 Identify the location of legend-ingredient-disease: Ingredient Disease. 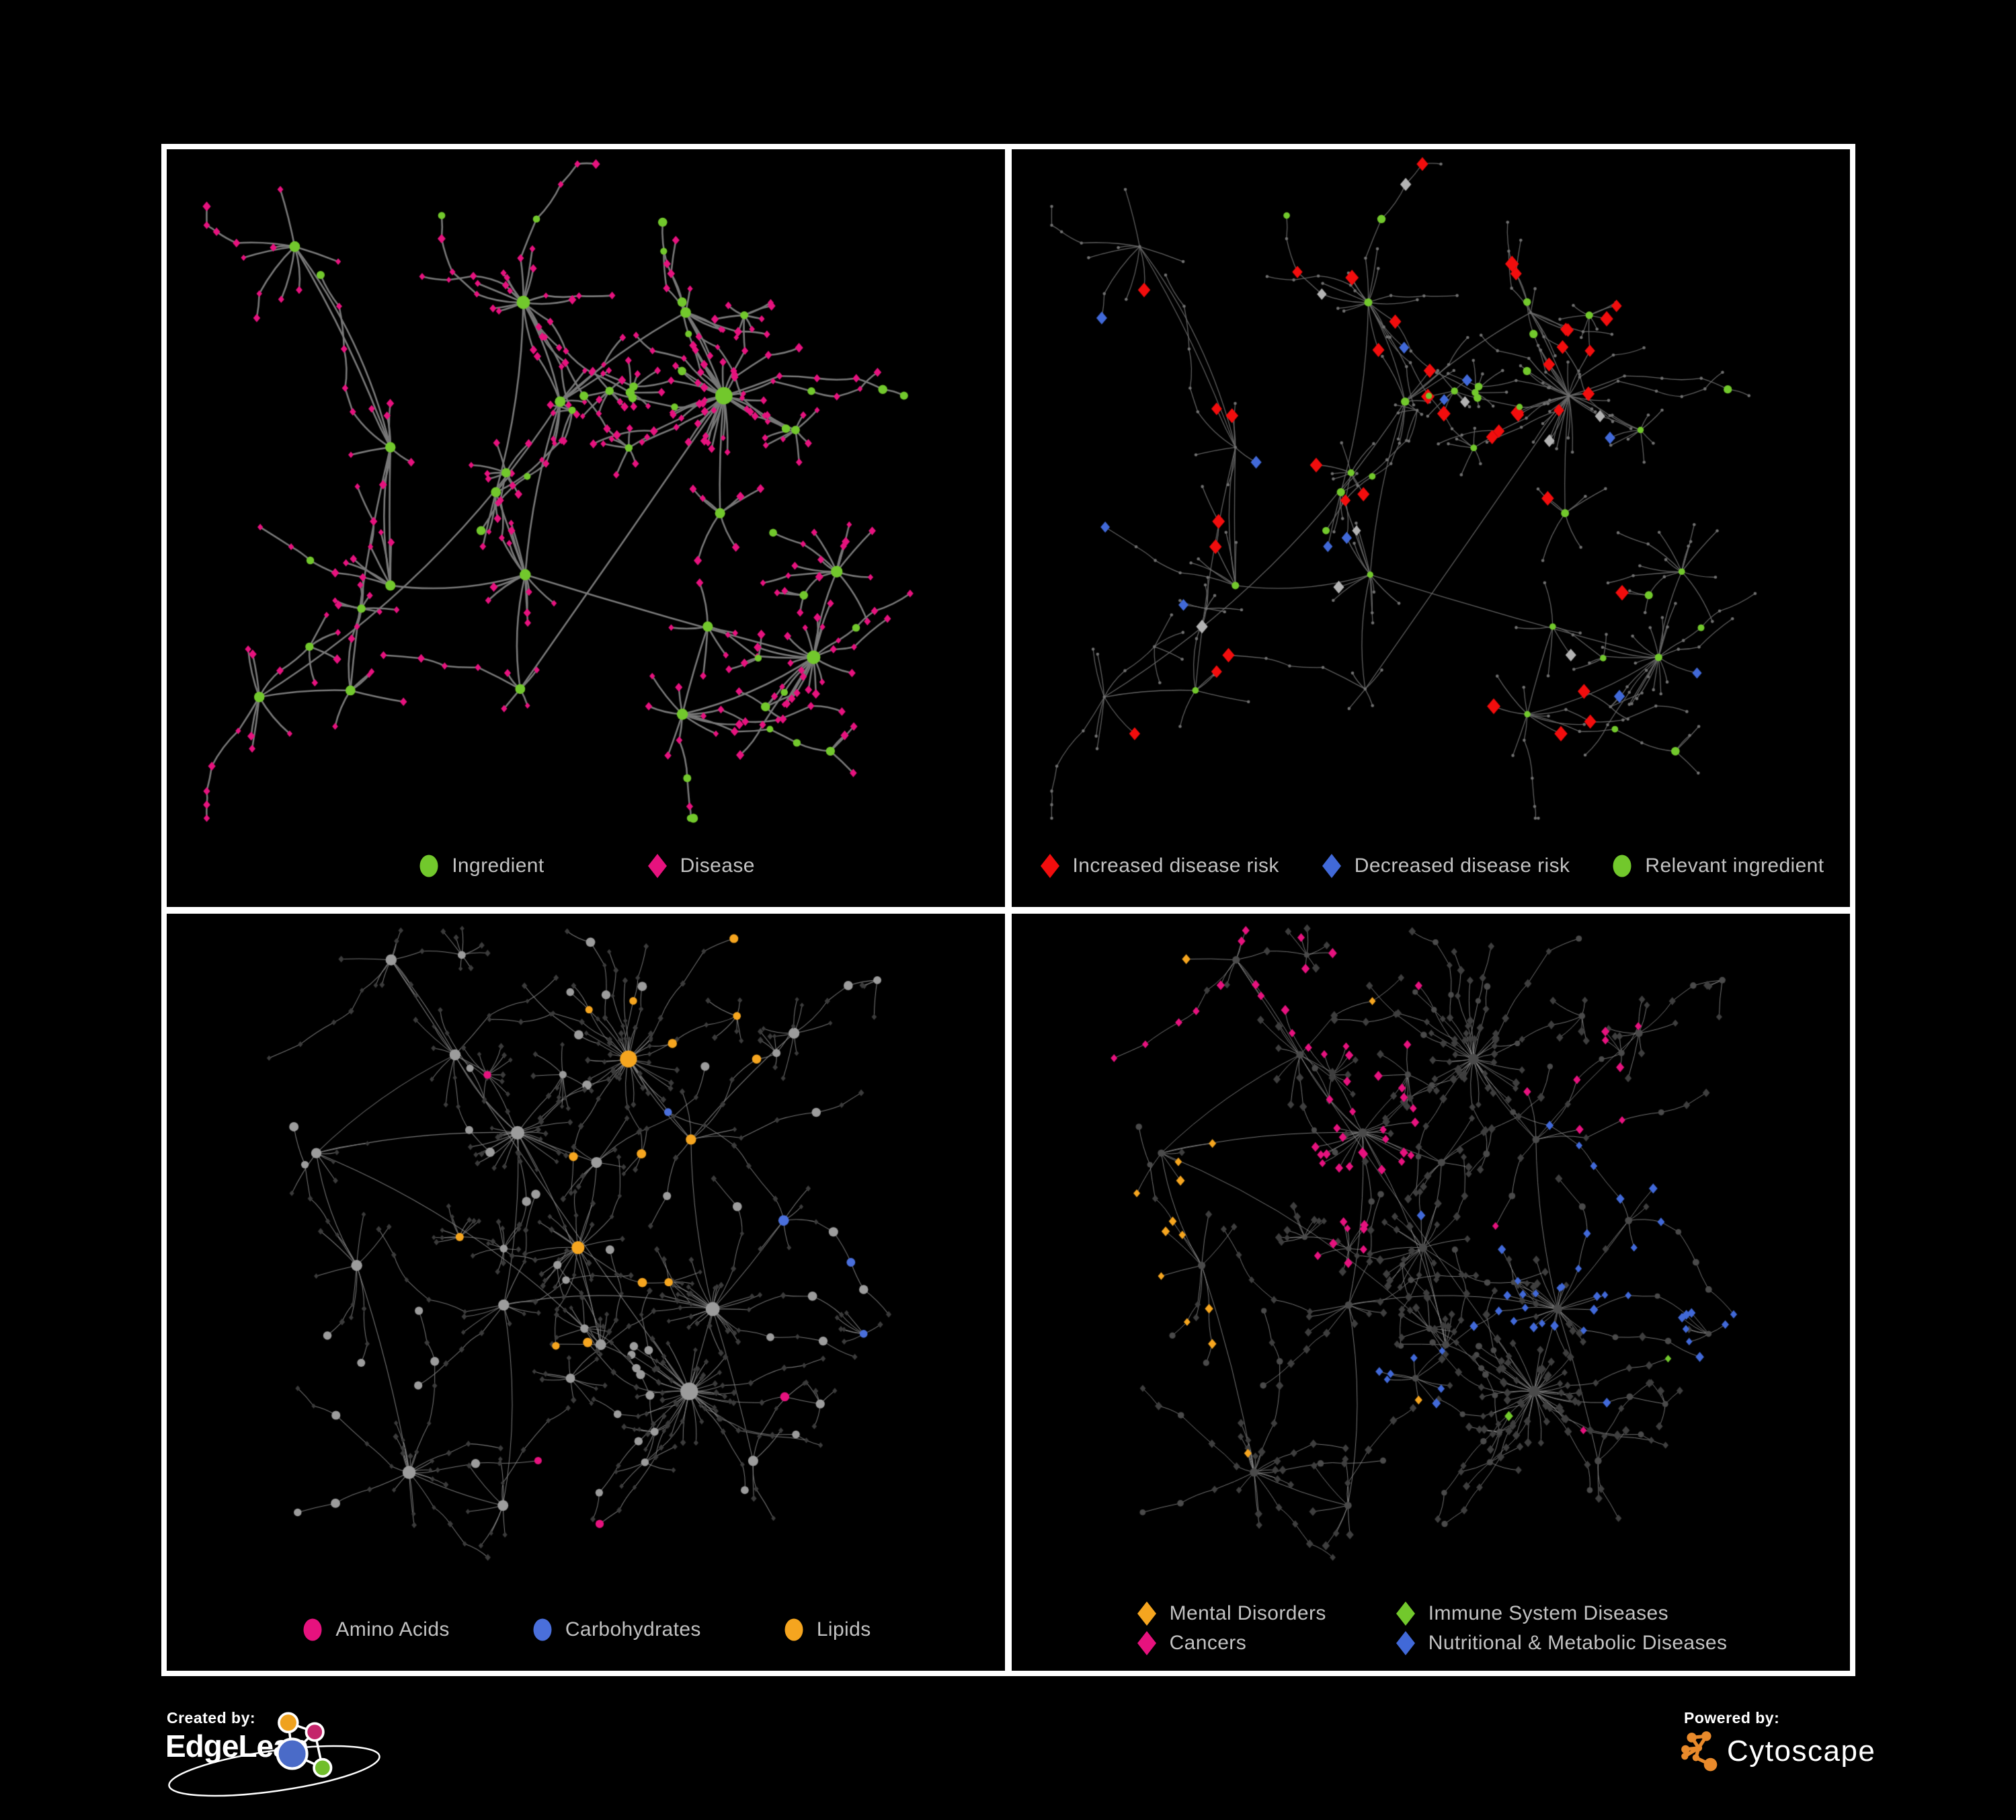
(586, 866).